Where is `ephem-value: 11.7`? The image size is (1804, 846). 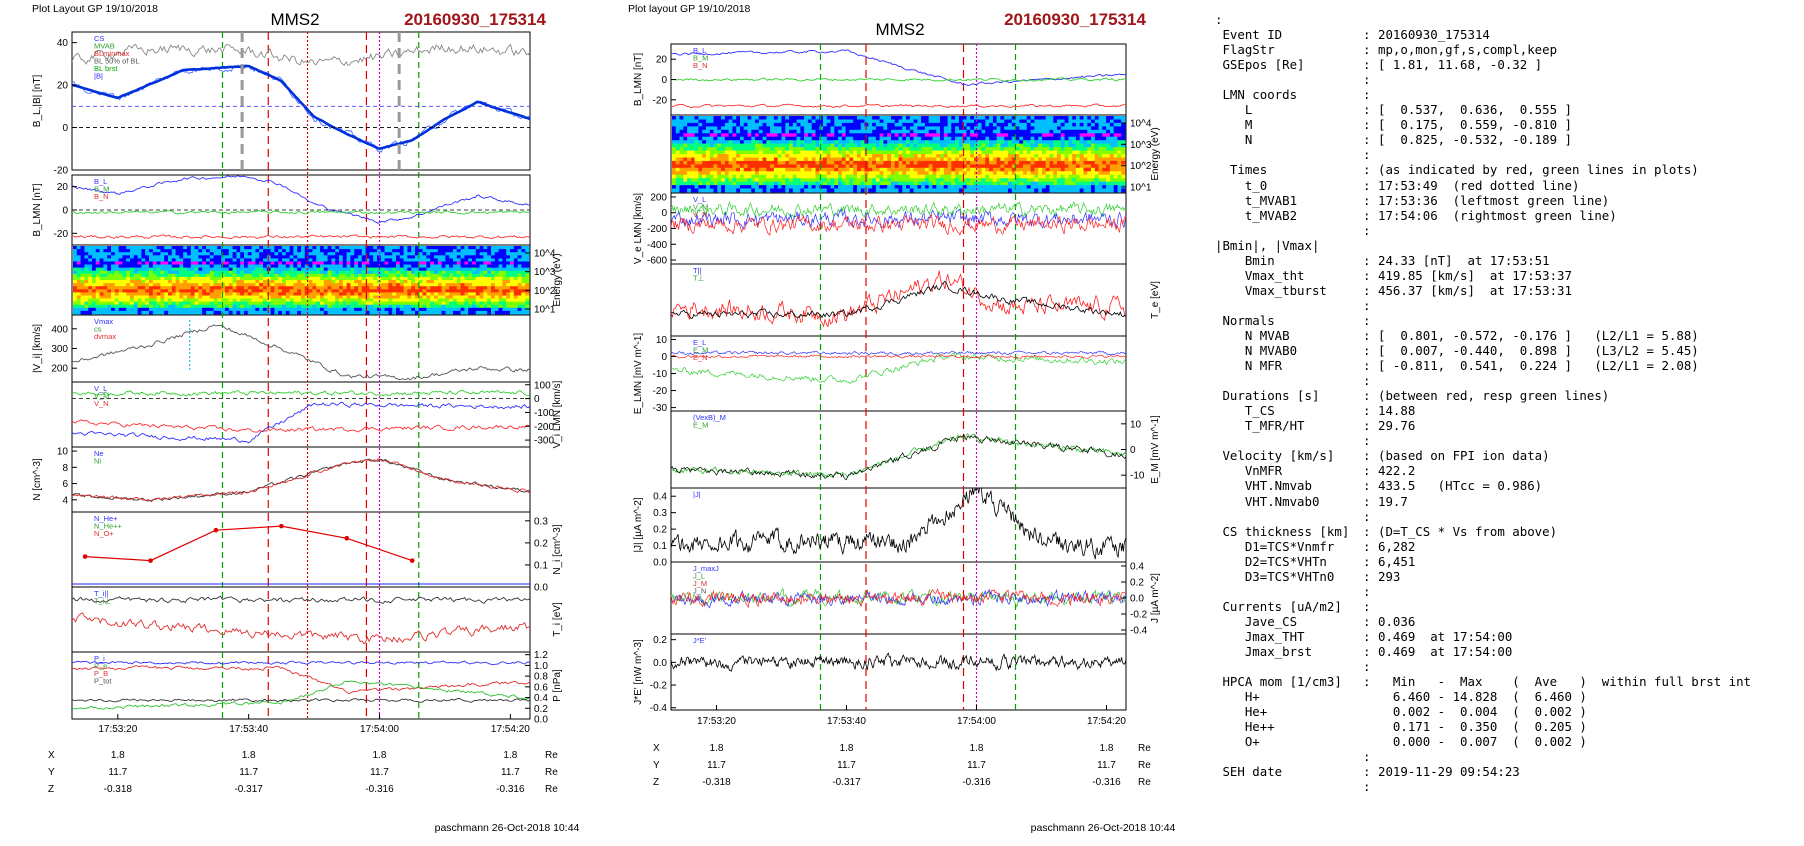
ephem-value: 11.7 is located at coordinates (379, 772).